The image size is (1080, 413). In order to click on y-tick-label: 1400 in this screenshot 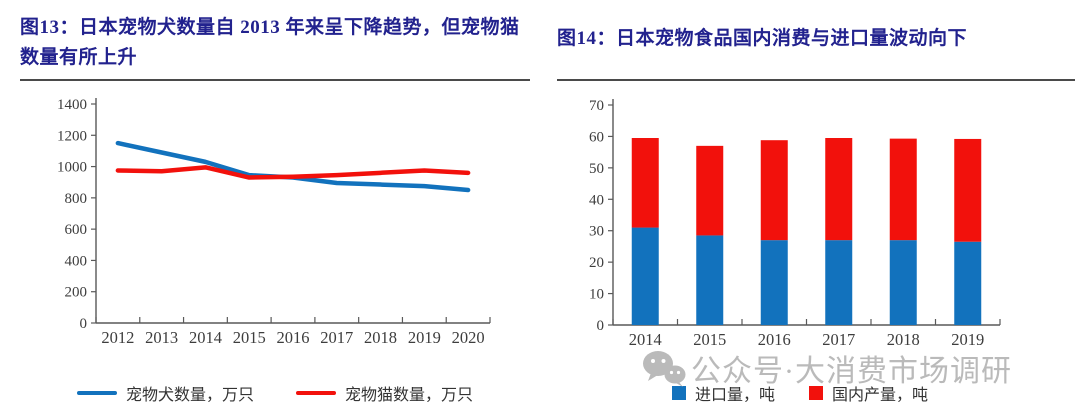, I will do `click(72, 105)`.